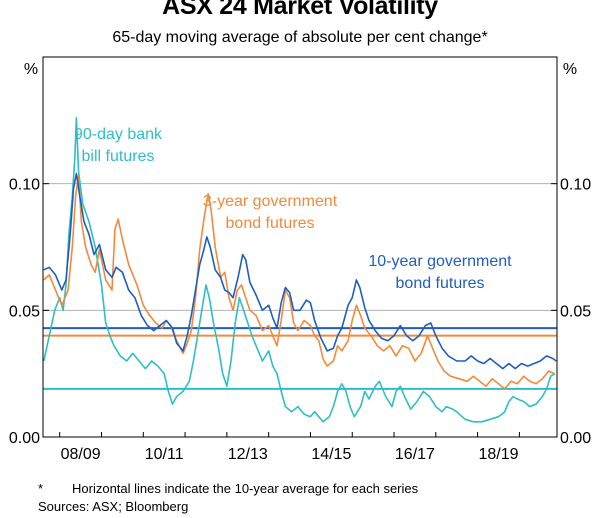  What do you see at coordinates (498, 454) in the screenshot?
I see `x-tick-label: 18/19` at bounding box center [498, 454].